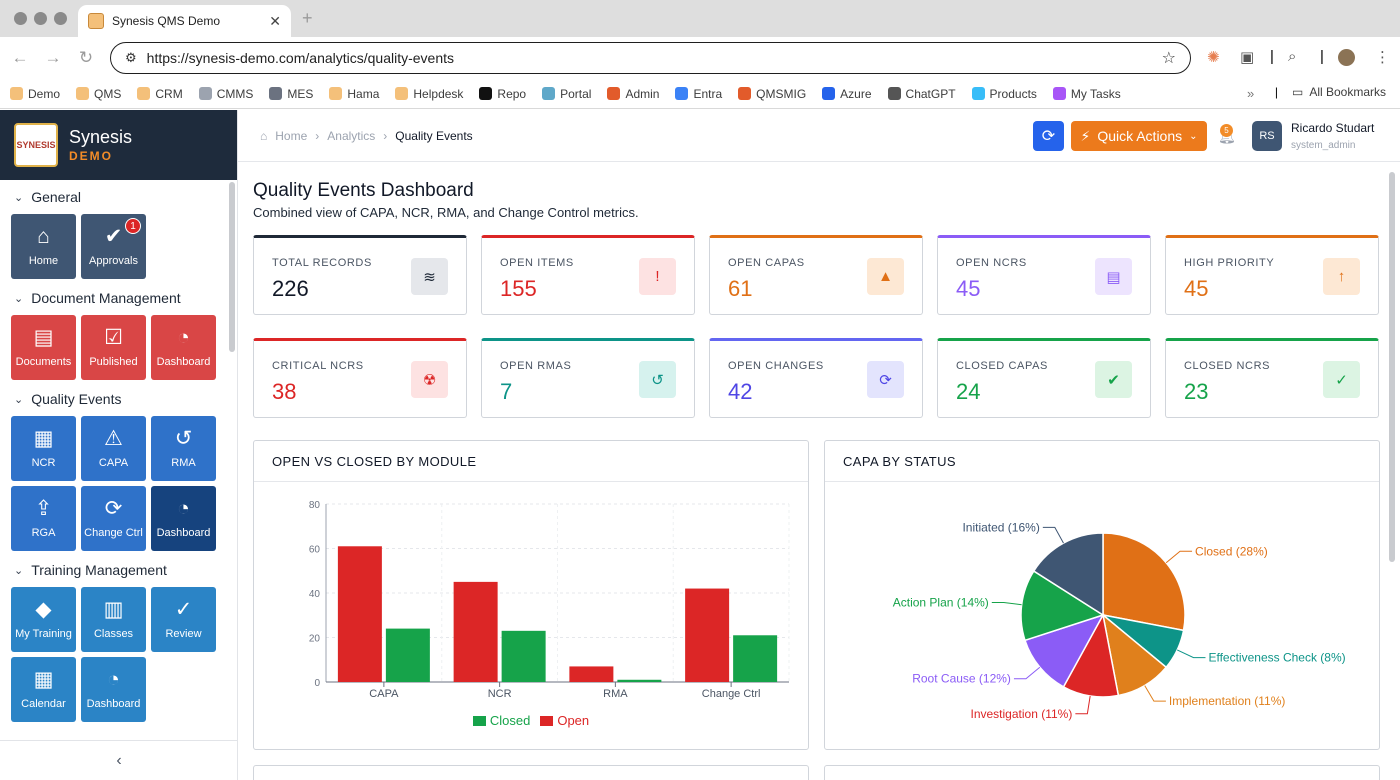  What do you see at coordinates (566, 94) in the screenshot?
I see `bookmark-item: Portal` at bounding box center [566, 94].